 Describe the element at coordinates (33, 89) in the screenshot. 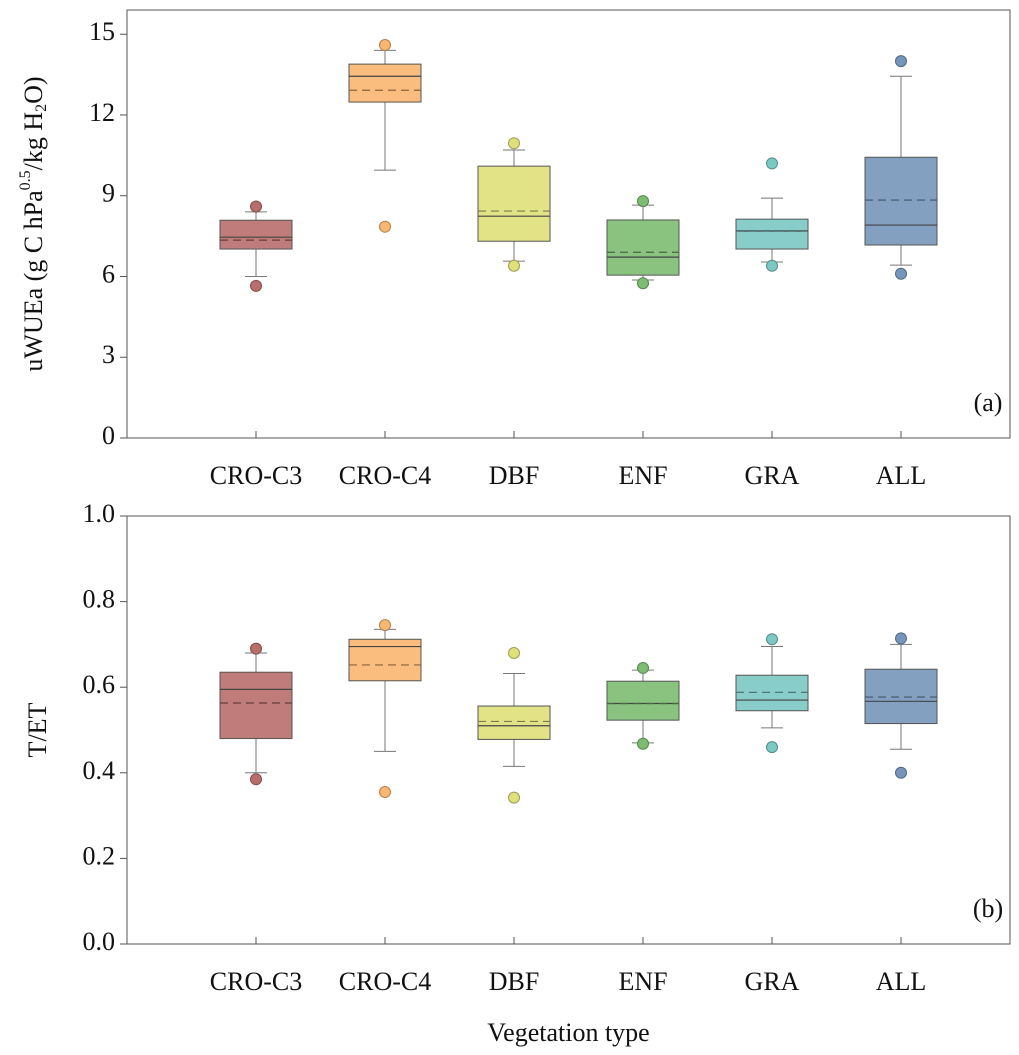

I see `y-axis-label-part: O)` at that location.